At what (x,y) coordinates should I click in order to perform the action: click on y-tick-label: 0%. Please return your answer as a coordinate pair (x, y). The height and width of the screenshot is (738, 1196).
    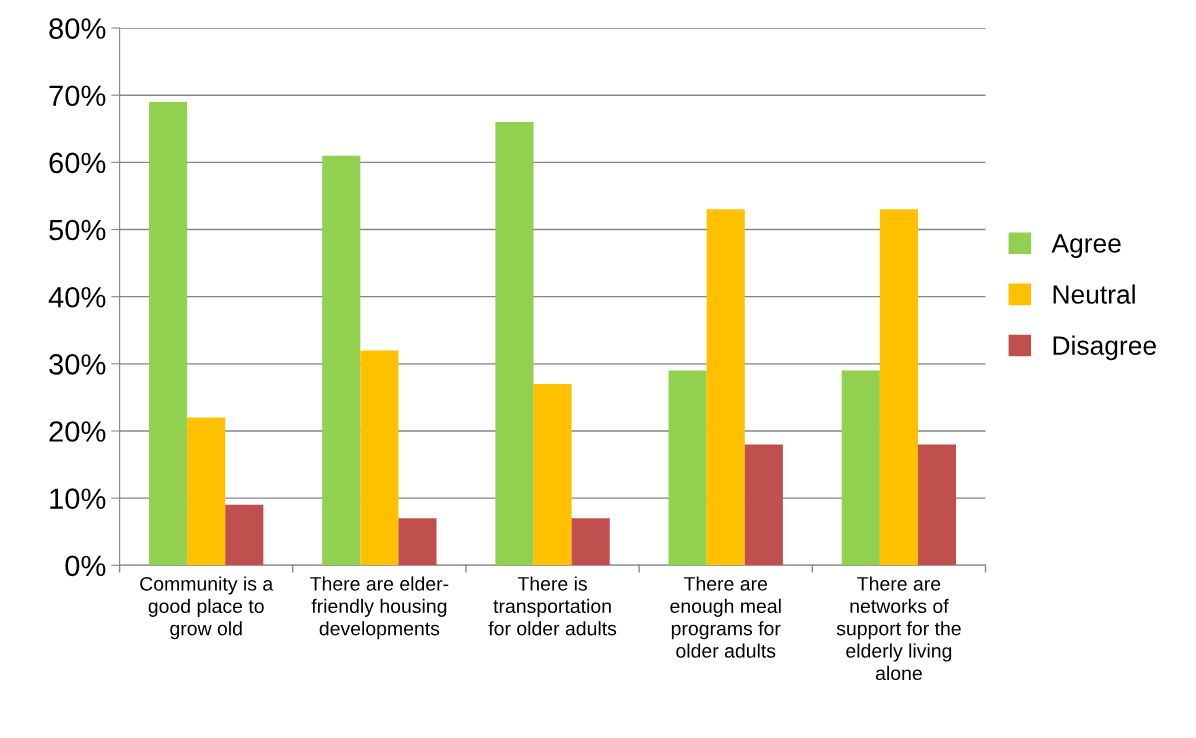
    Looking at the image, I should click on (85, 566).